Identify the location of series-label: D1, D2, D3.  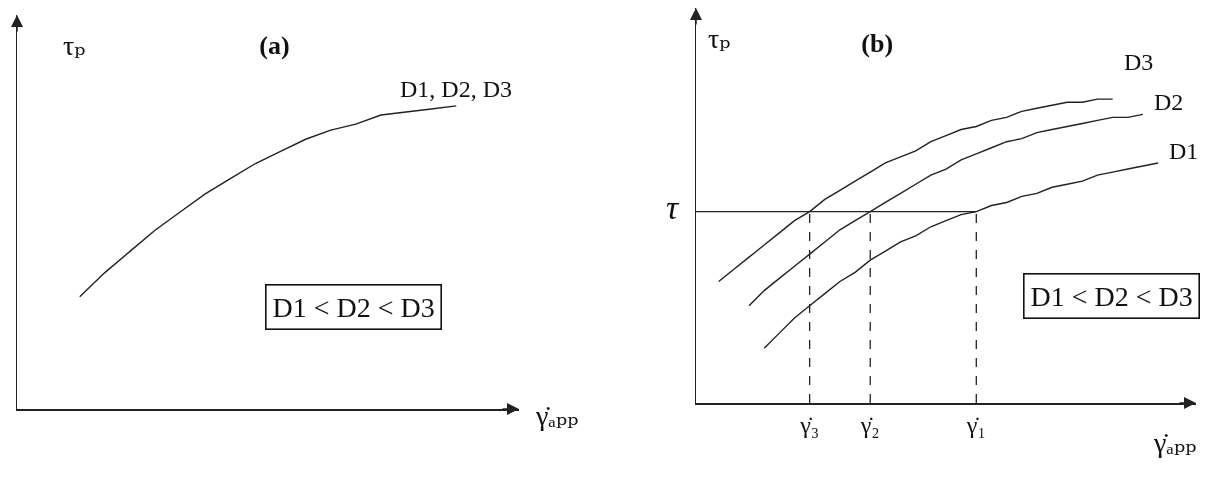
(456, 89).